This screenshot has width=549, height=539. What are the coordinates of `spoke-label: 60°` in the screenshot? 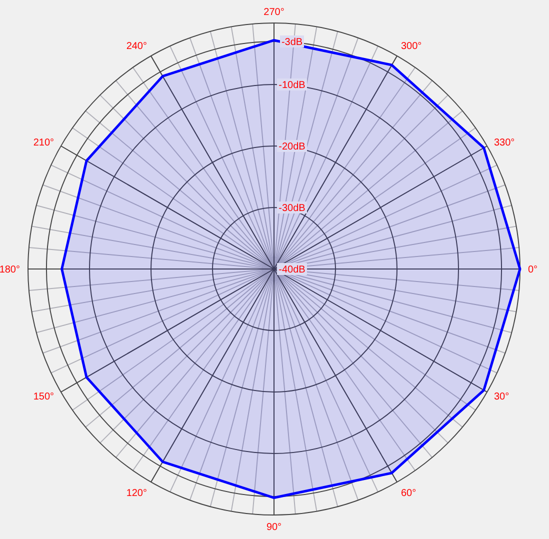 It's located at (408, 494).